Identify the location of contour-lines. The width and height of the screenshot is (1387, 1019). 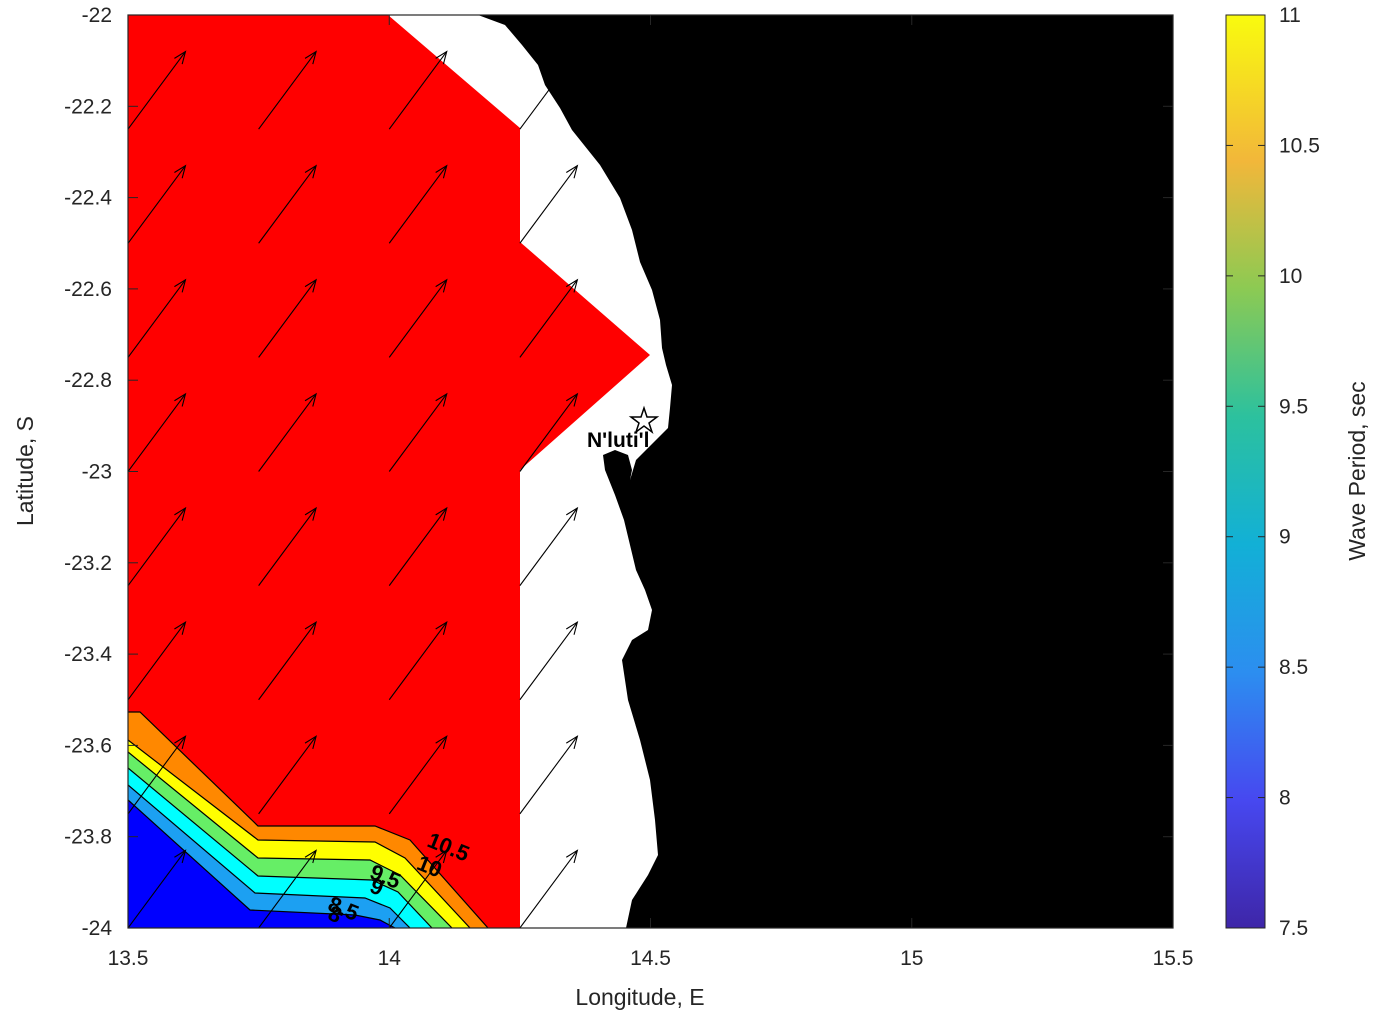
(308, 819).